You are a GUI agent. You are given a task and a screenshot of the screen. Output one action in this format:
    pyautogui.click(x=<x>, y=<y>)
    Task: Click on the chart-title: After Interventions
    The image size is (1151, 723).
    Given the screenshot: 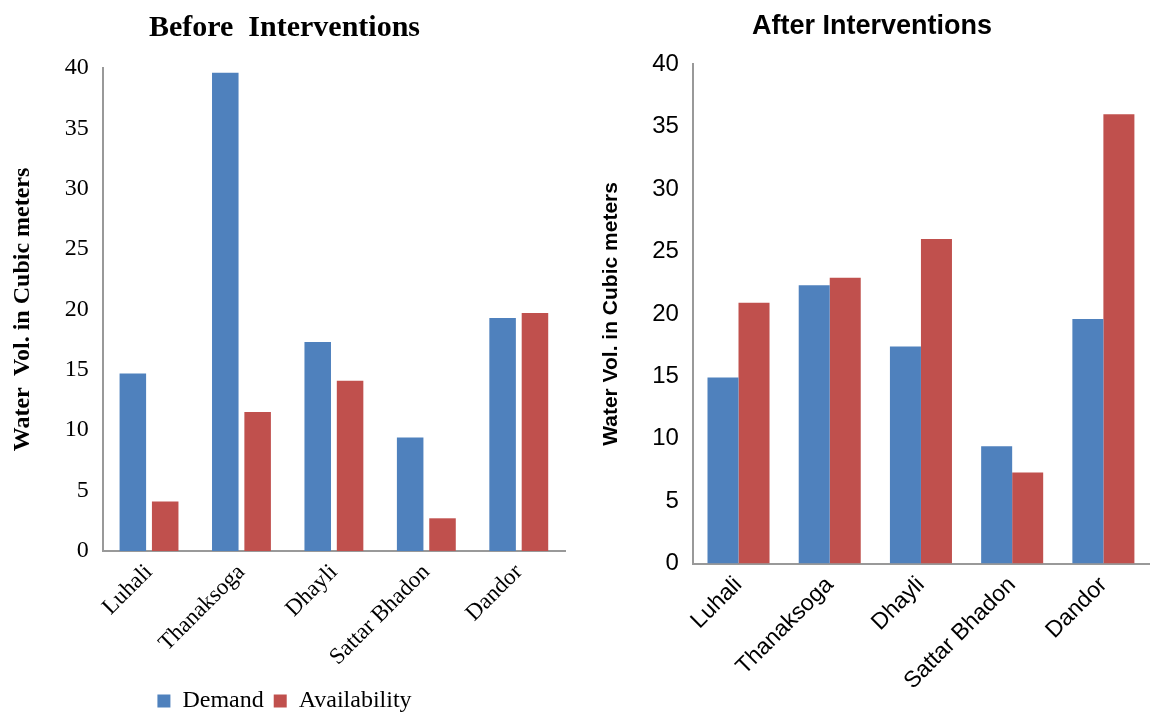 What is the action you would take?
    pyautogui.click(x=872, y=24)
    